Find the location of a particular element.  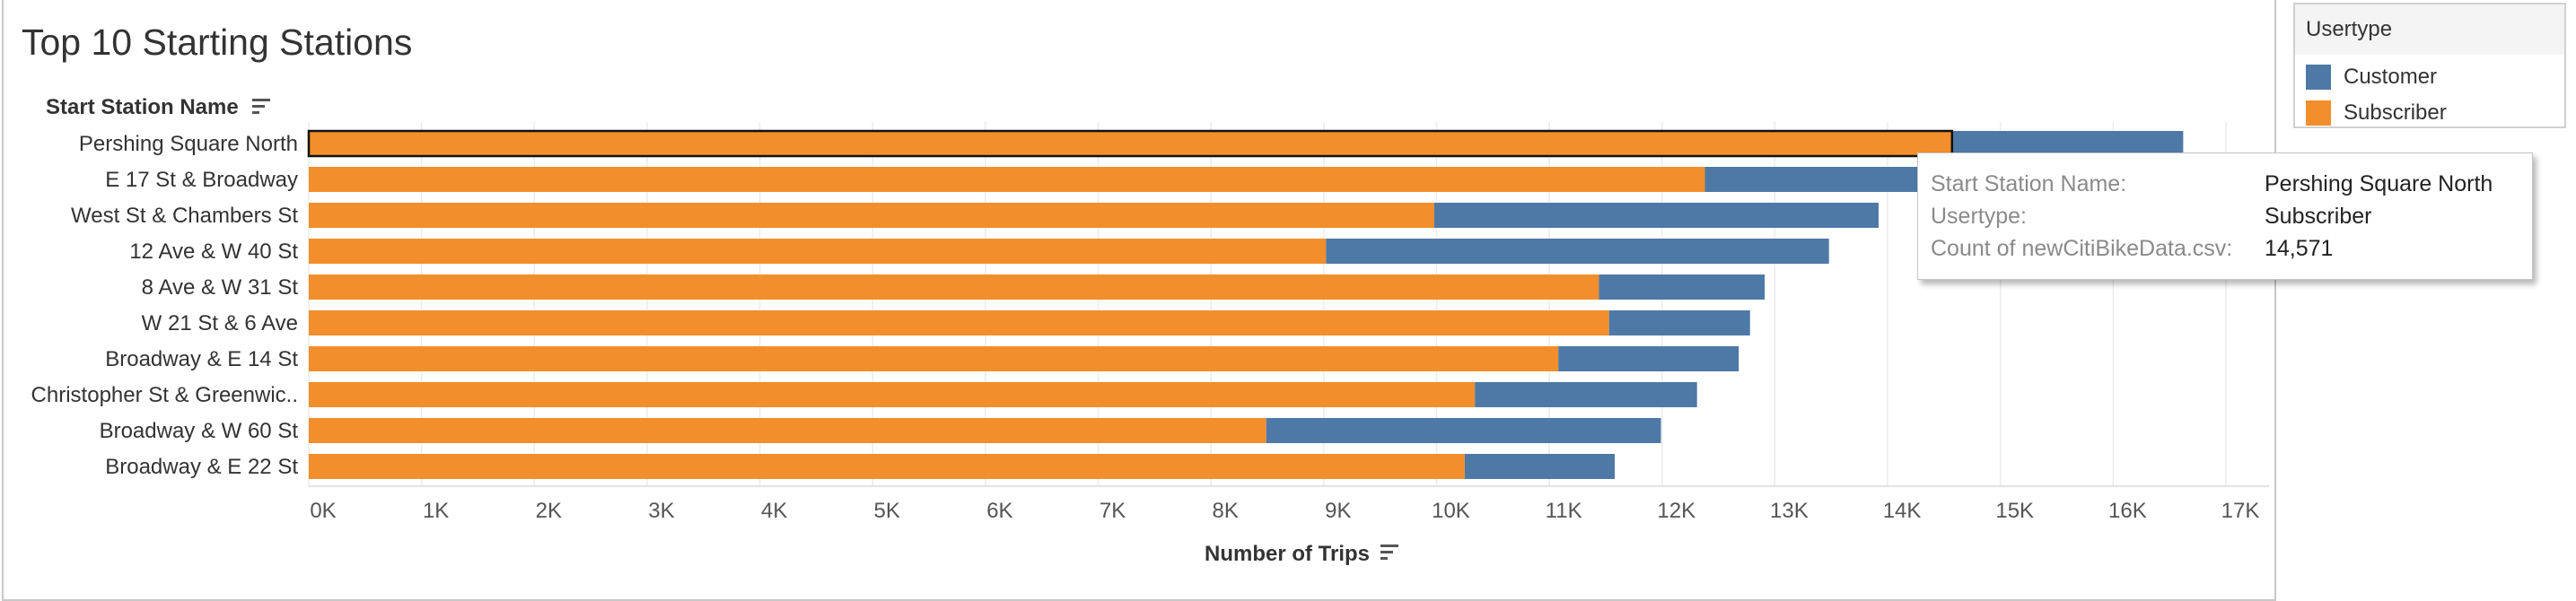

x-tick-label: 11K is located at coordinates (1564, 511).